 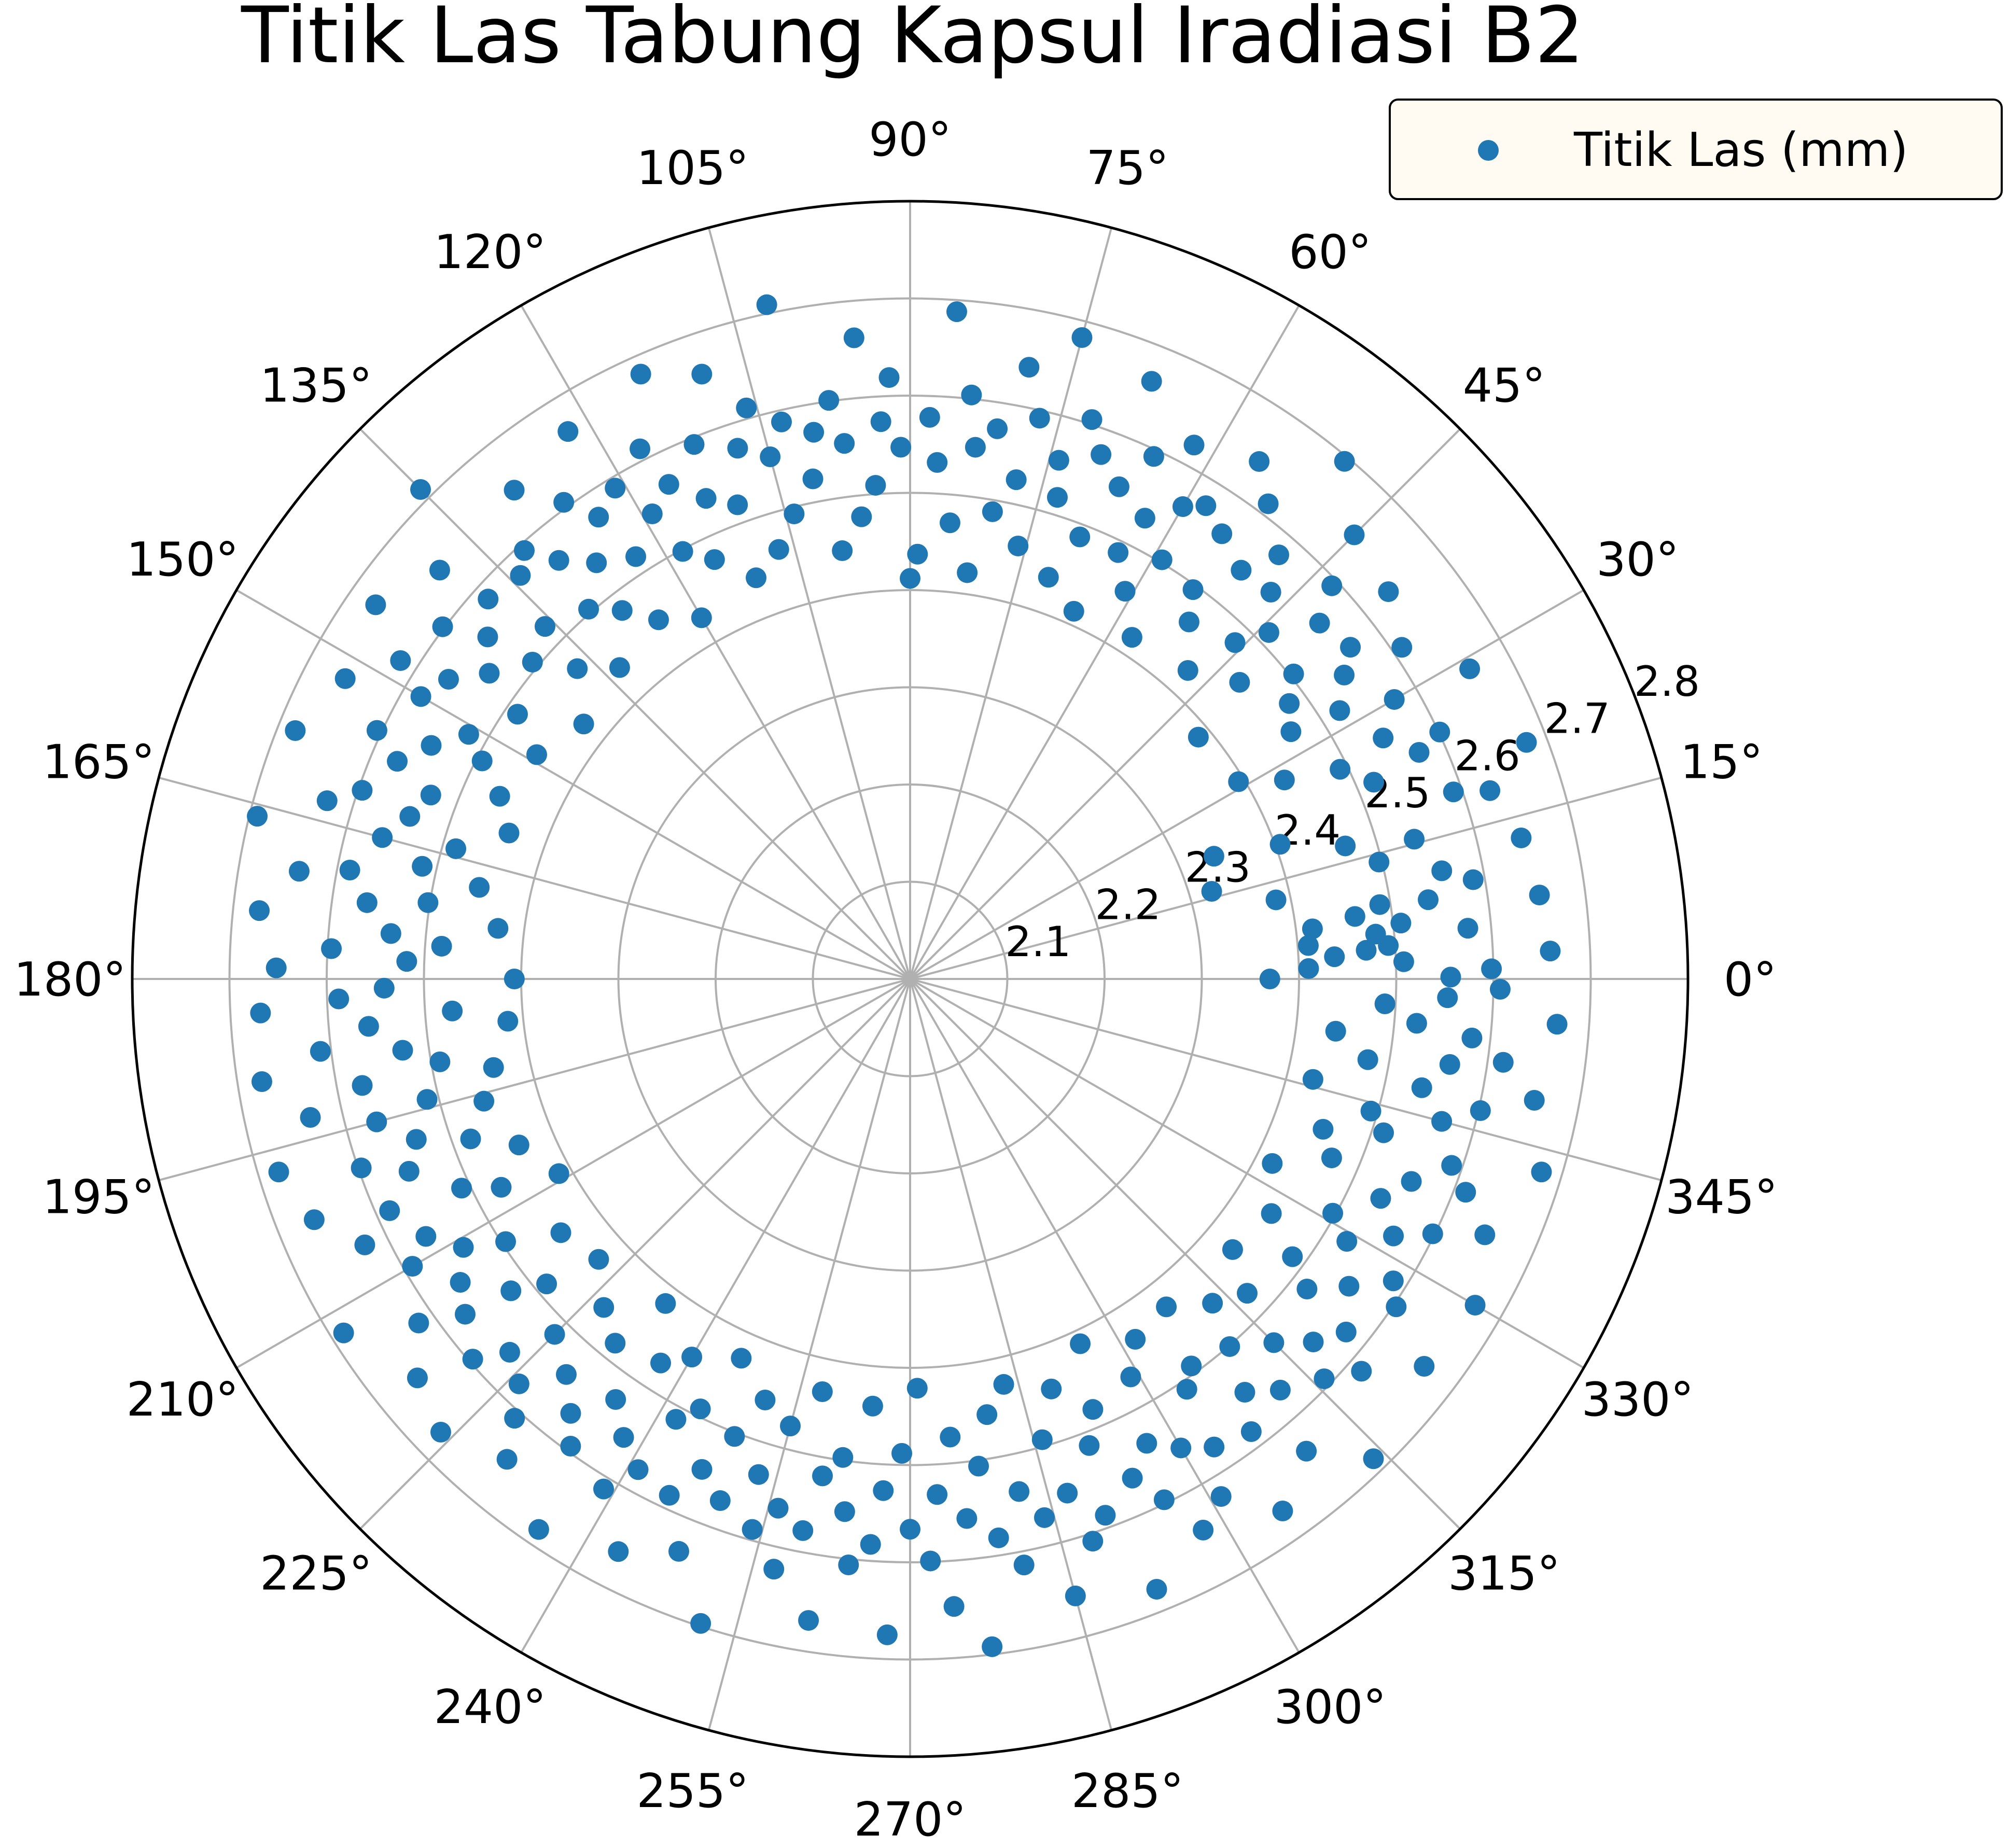 I want to click on legend-marker, so click(x=1488, y=150).